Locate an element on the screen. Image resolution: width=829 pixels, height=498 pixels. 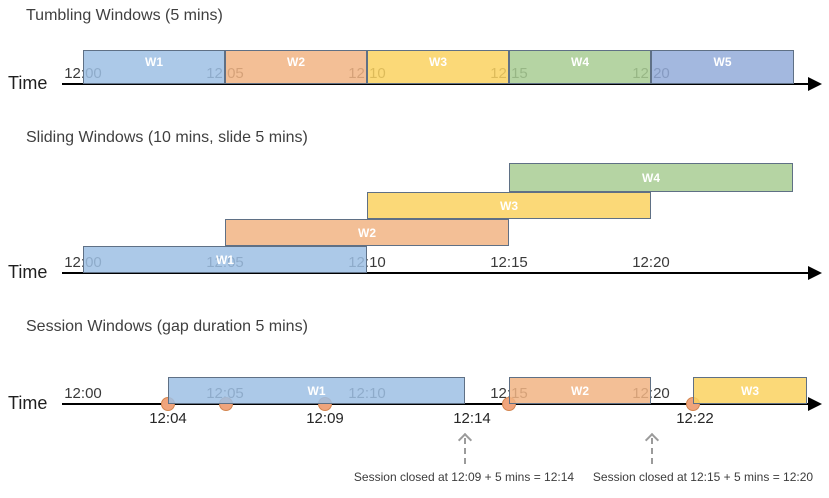
session-close-annotation: Session closed at 12:09 + 5 mins = 12:14 is located at coordinates (464, 477).